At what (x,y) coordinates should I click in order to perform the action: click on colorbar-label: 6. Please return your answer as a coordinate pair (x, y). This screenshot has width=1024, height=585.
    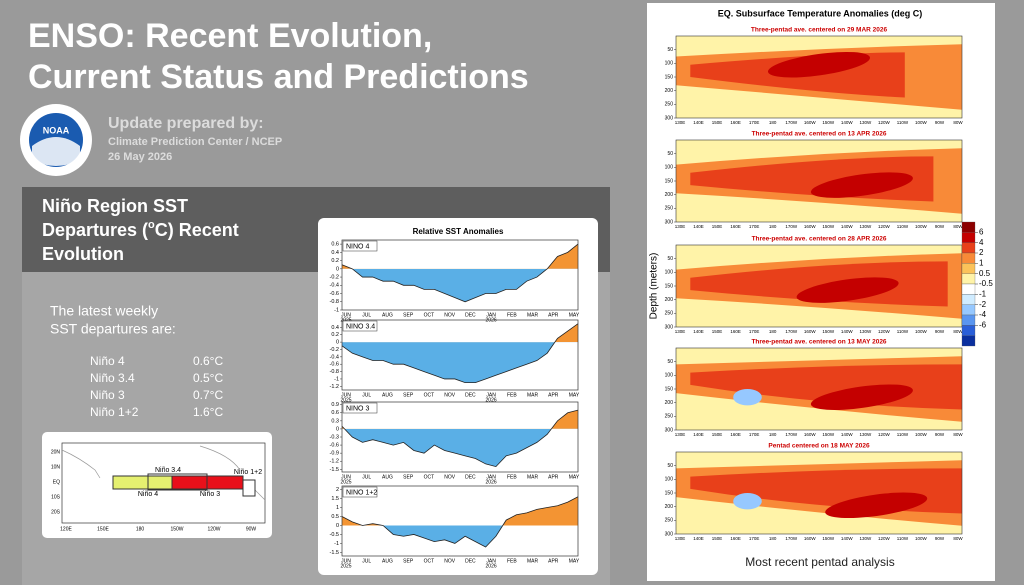
    Looking at the image, I should click on (981, 231).